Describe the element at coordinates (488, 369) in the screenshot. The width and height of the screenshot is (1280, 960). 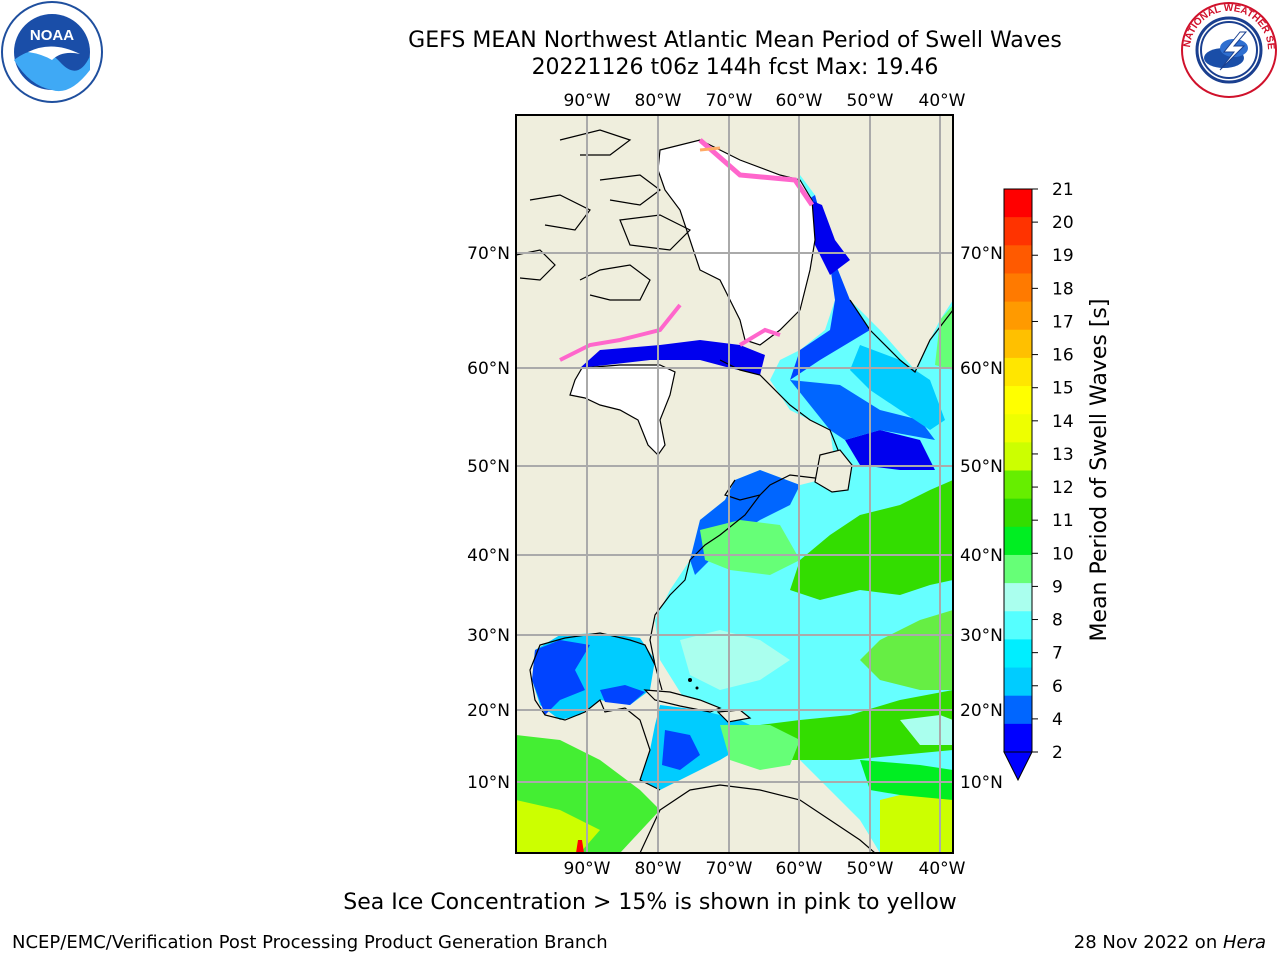
I see `lat-label-left: 60°N` at that location.